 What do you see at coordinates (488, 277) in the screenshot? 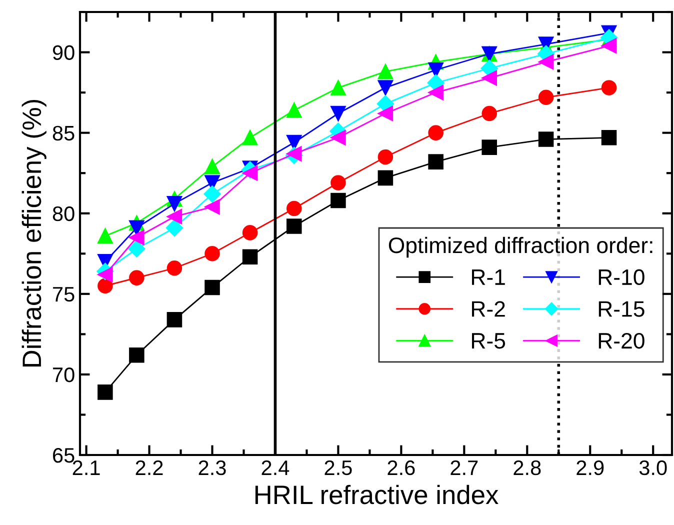
I see `legend-label: R-1` at bounding box center [488, 277].